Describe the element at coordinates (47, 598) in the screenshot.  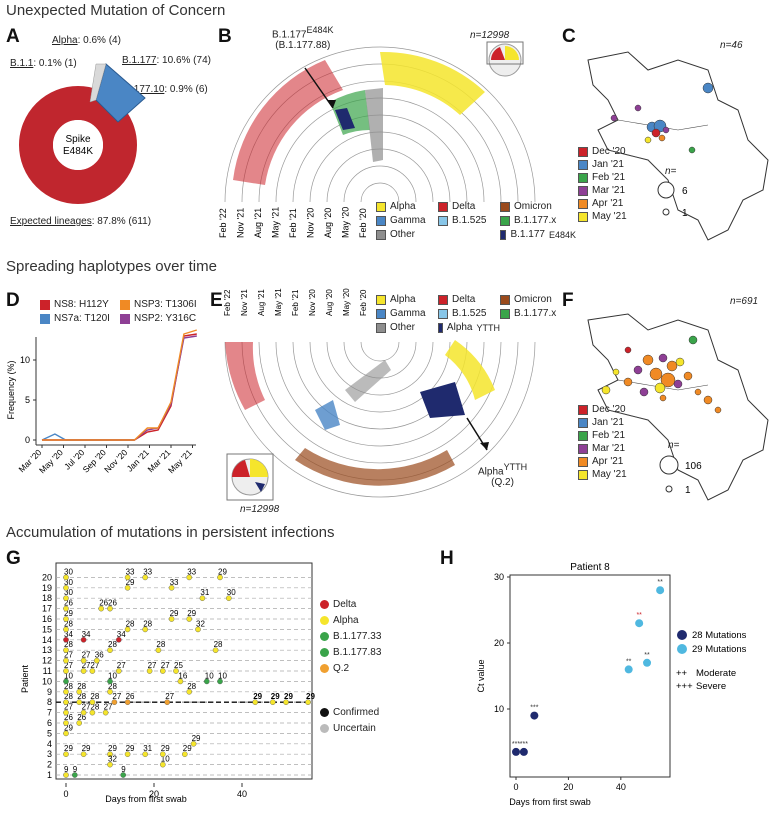
I see `y-tick-label: 18` at that location.